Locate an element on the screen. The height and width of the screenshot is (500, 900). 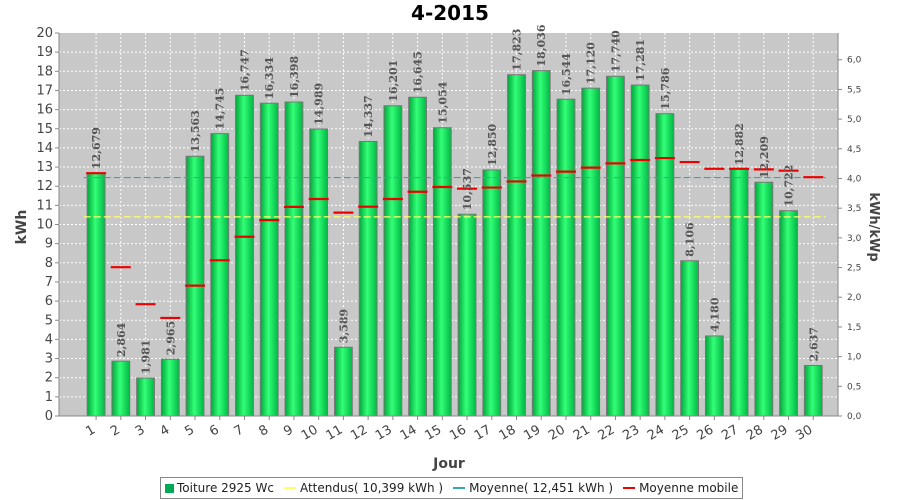
bar-value-label: 17,281 is located at coordinates (640, 60).